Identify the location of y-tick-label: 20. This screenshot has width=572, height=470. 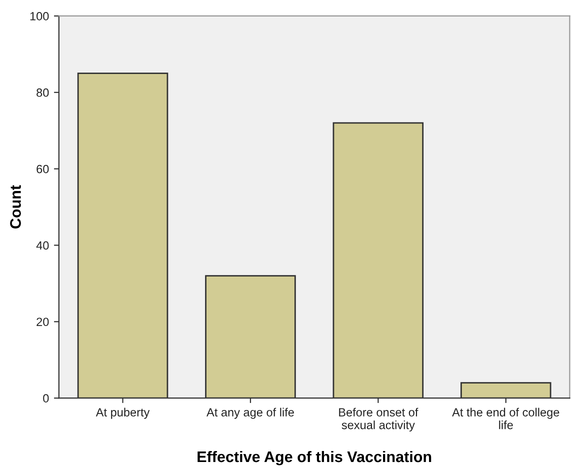
(42, 322).